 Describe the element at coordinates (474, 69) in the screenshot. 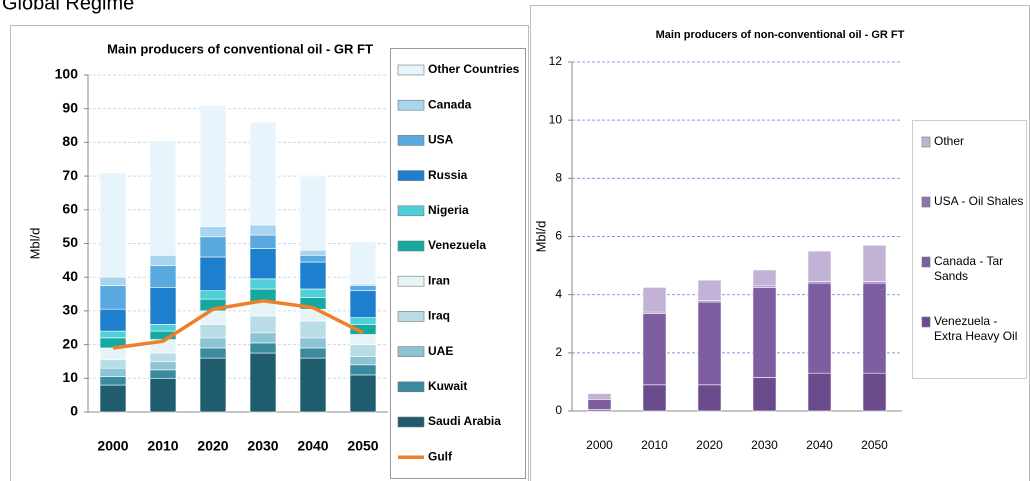

I see `legend-label: Other Countries` at that location.